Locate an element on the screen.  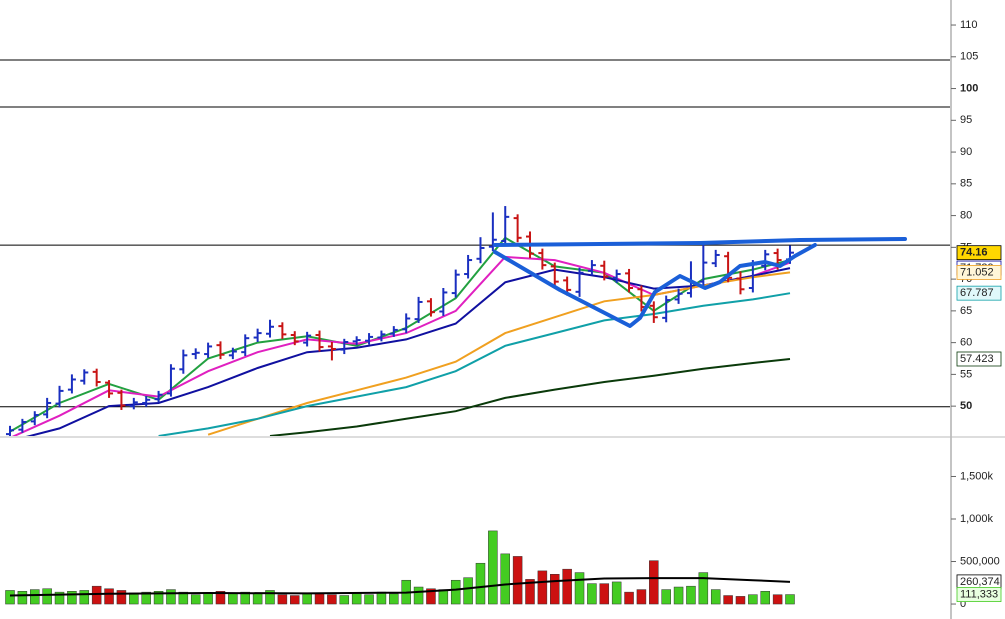
y-tick-label: 100 is located at coordinates (969, 88).